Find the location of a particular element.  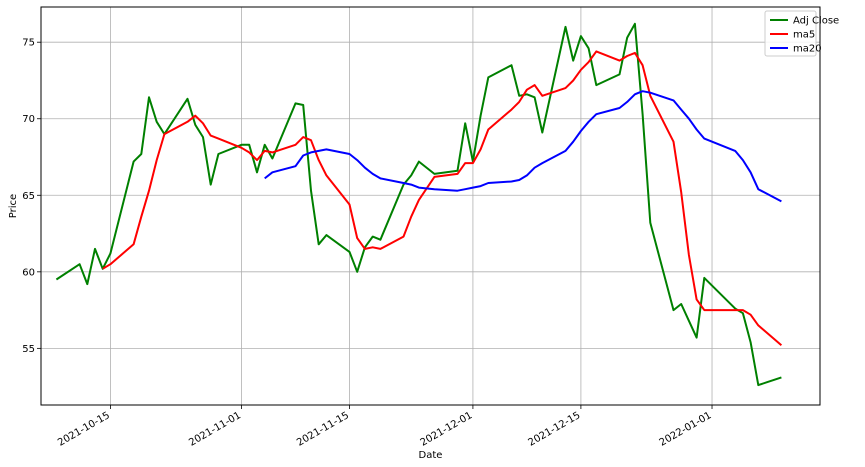

y-tick-label: 70 is located at coordinates (28, 119).